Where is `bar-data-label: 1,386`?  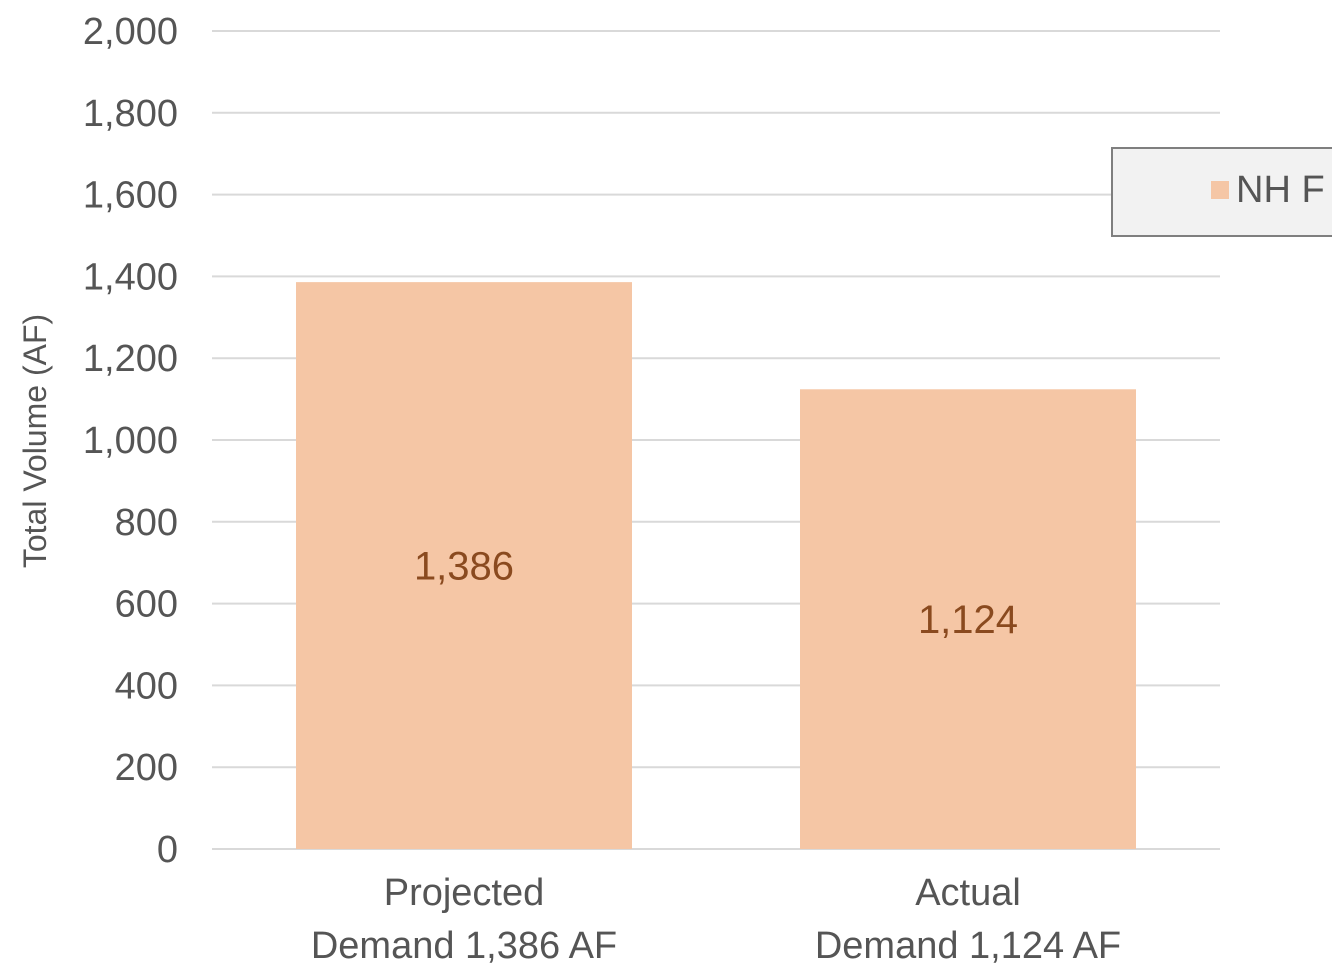 bar-data-label: 1,386 is located at coordinates (464, 567).